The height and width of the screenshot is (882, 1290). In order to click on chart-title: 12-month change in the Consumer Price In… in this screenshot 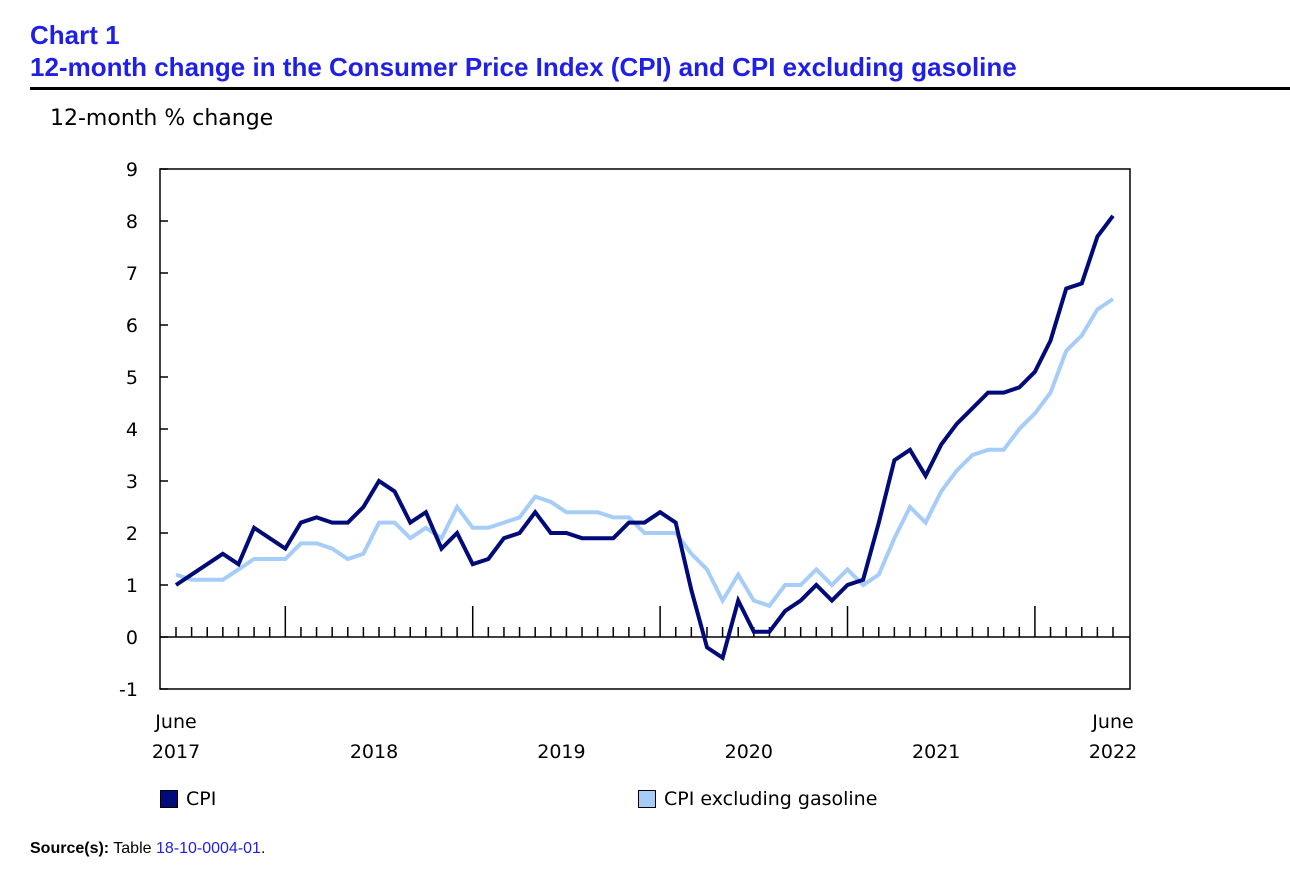, I will do `click(523, 67)`.